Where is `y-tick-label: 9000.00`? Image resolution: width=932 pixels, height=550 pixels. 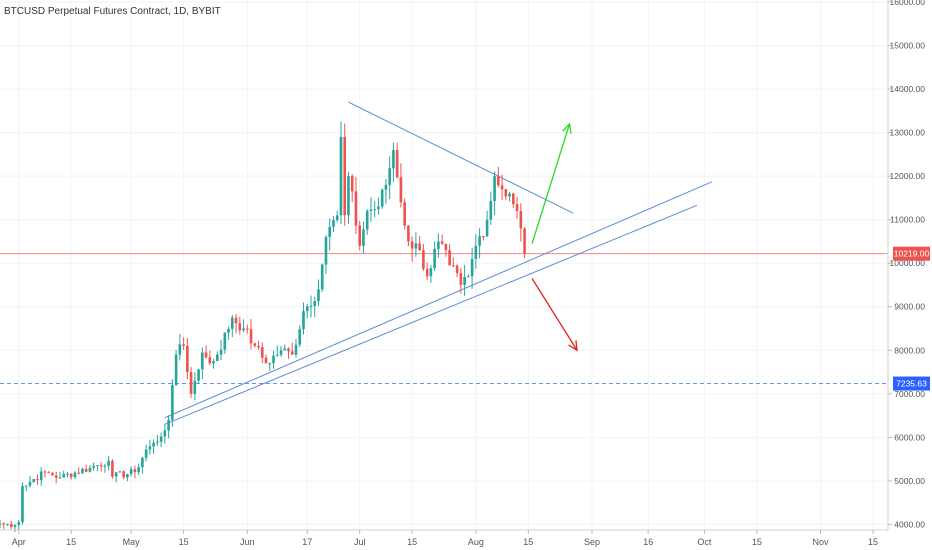
y-tick-label: 9000.00 is located at coordinates (909, 307).